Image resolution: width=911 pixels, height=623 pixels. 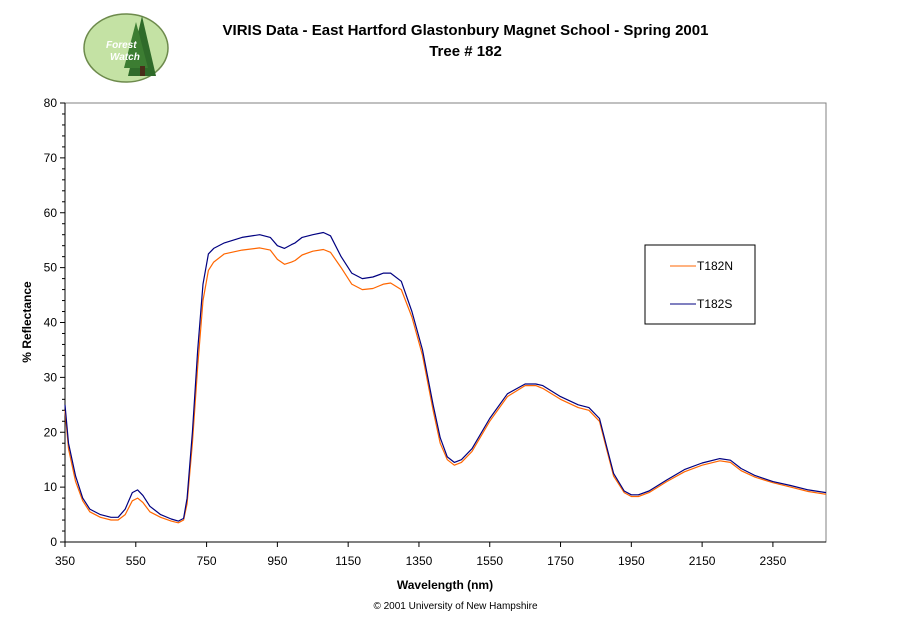 What do you see at coordinates (51, 432) in the screenshot?
I see `y-tick-label: 20` at bounding box center [51, 432].